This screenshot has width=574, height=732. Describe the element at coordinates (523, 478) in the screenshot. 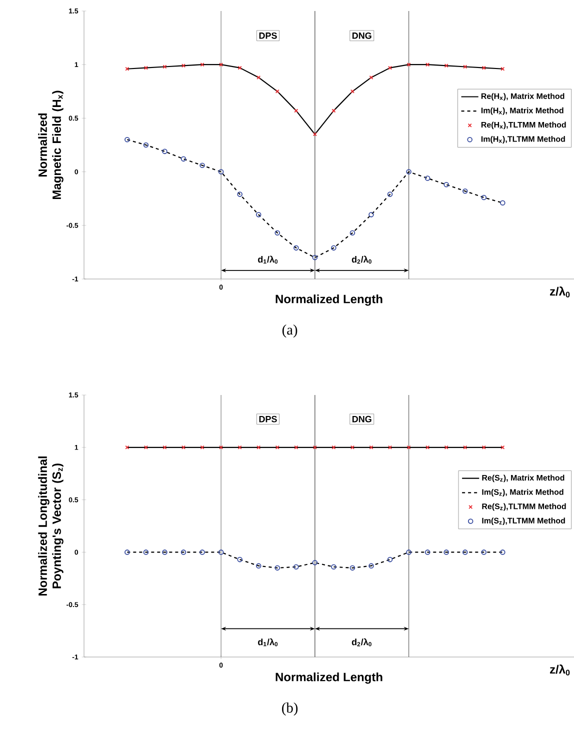

I see `legend-label: Re(S$_{z}$), Matrix Method` at that location.